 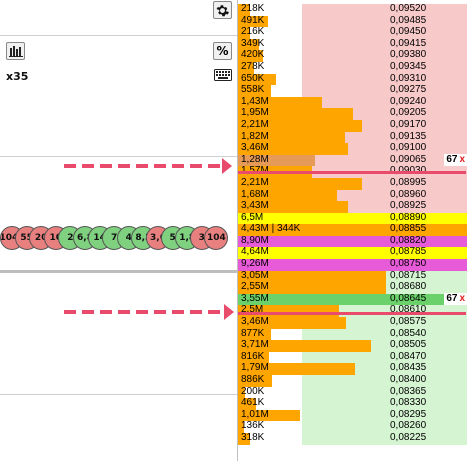 I want to click on ladder-row: 218K 0,09520, so click(x=354, y=9).